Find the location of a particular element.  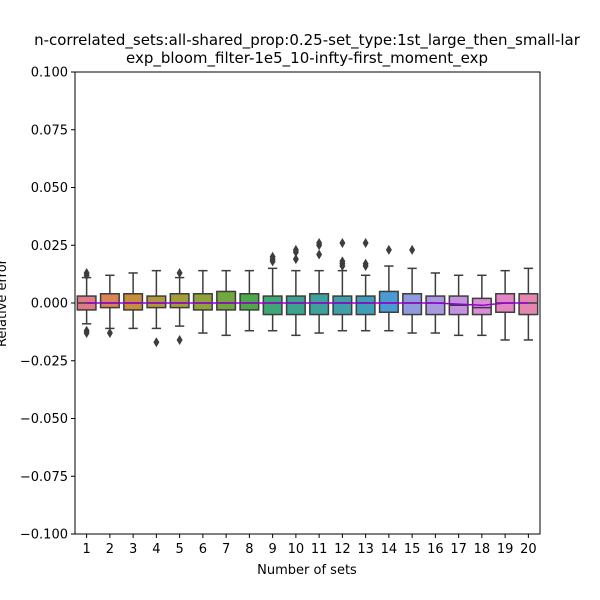

y-tick-label: −0.100 is located at coordinates (44, 535).